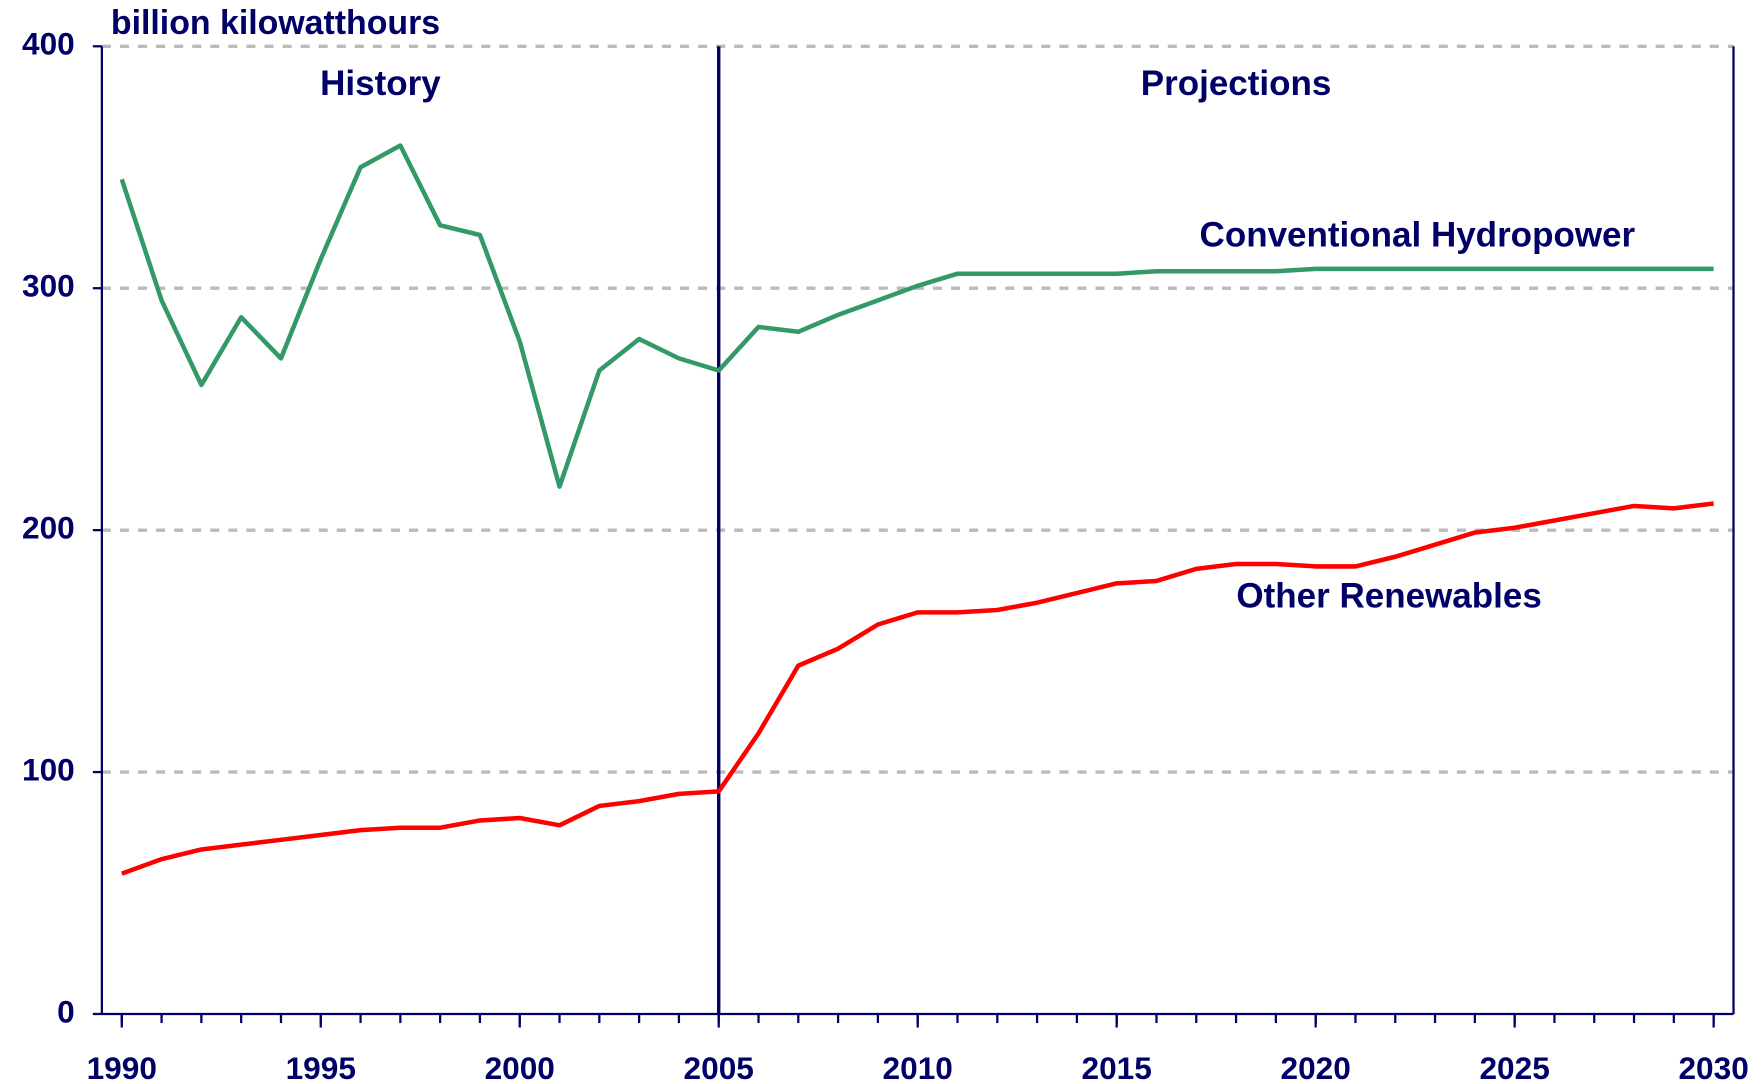 The image size is (1762, 1084). What do you see at coordinates (48, 527) in the screenshot?
I see `y-tick-label: 200` at bounding box center [48, 527].